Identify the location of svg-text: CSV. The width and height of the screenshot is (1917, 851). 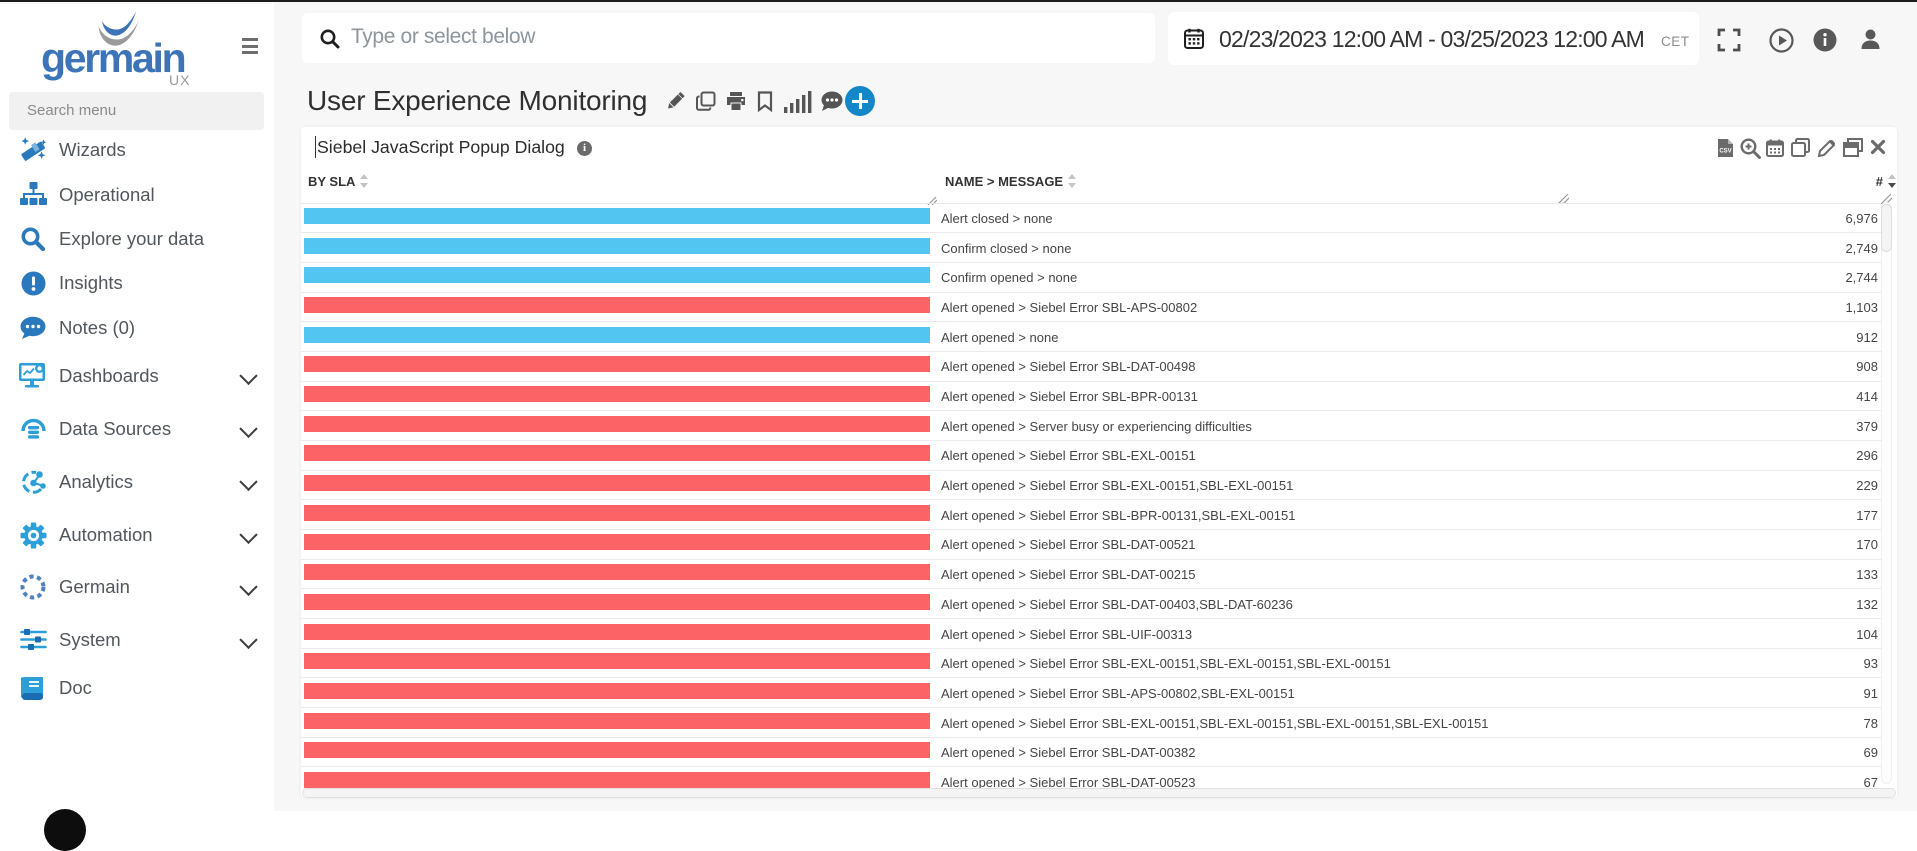
(1725, 152).